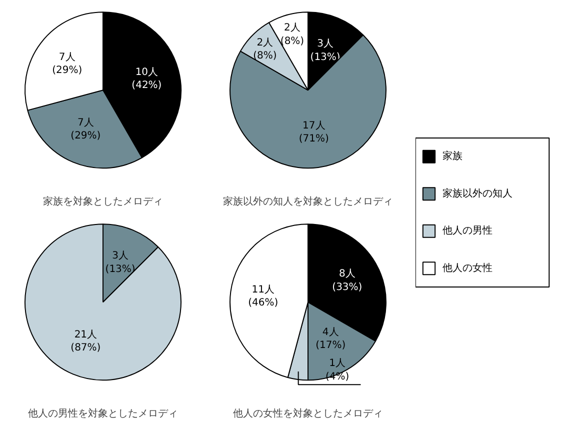  What do you see at coordinates (308, 414) in the screenshot?
I see `text: 他人の女性を対象としたメロディ` at bounding box center [308, 414].